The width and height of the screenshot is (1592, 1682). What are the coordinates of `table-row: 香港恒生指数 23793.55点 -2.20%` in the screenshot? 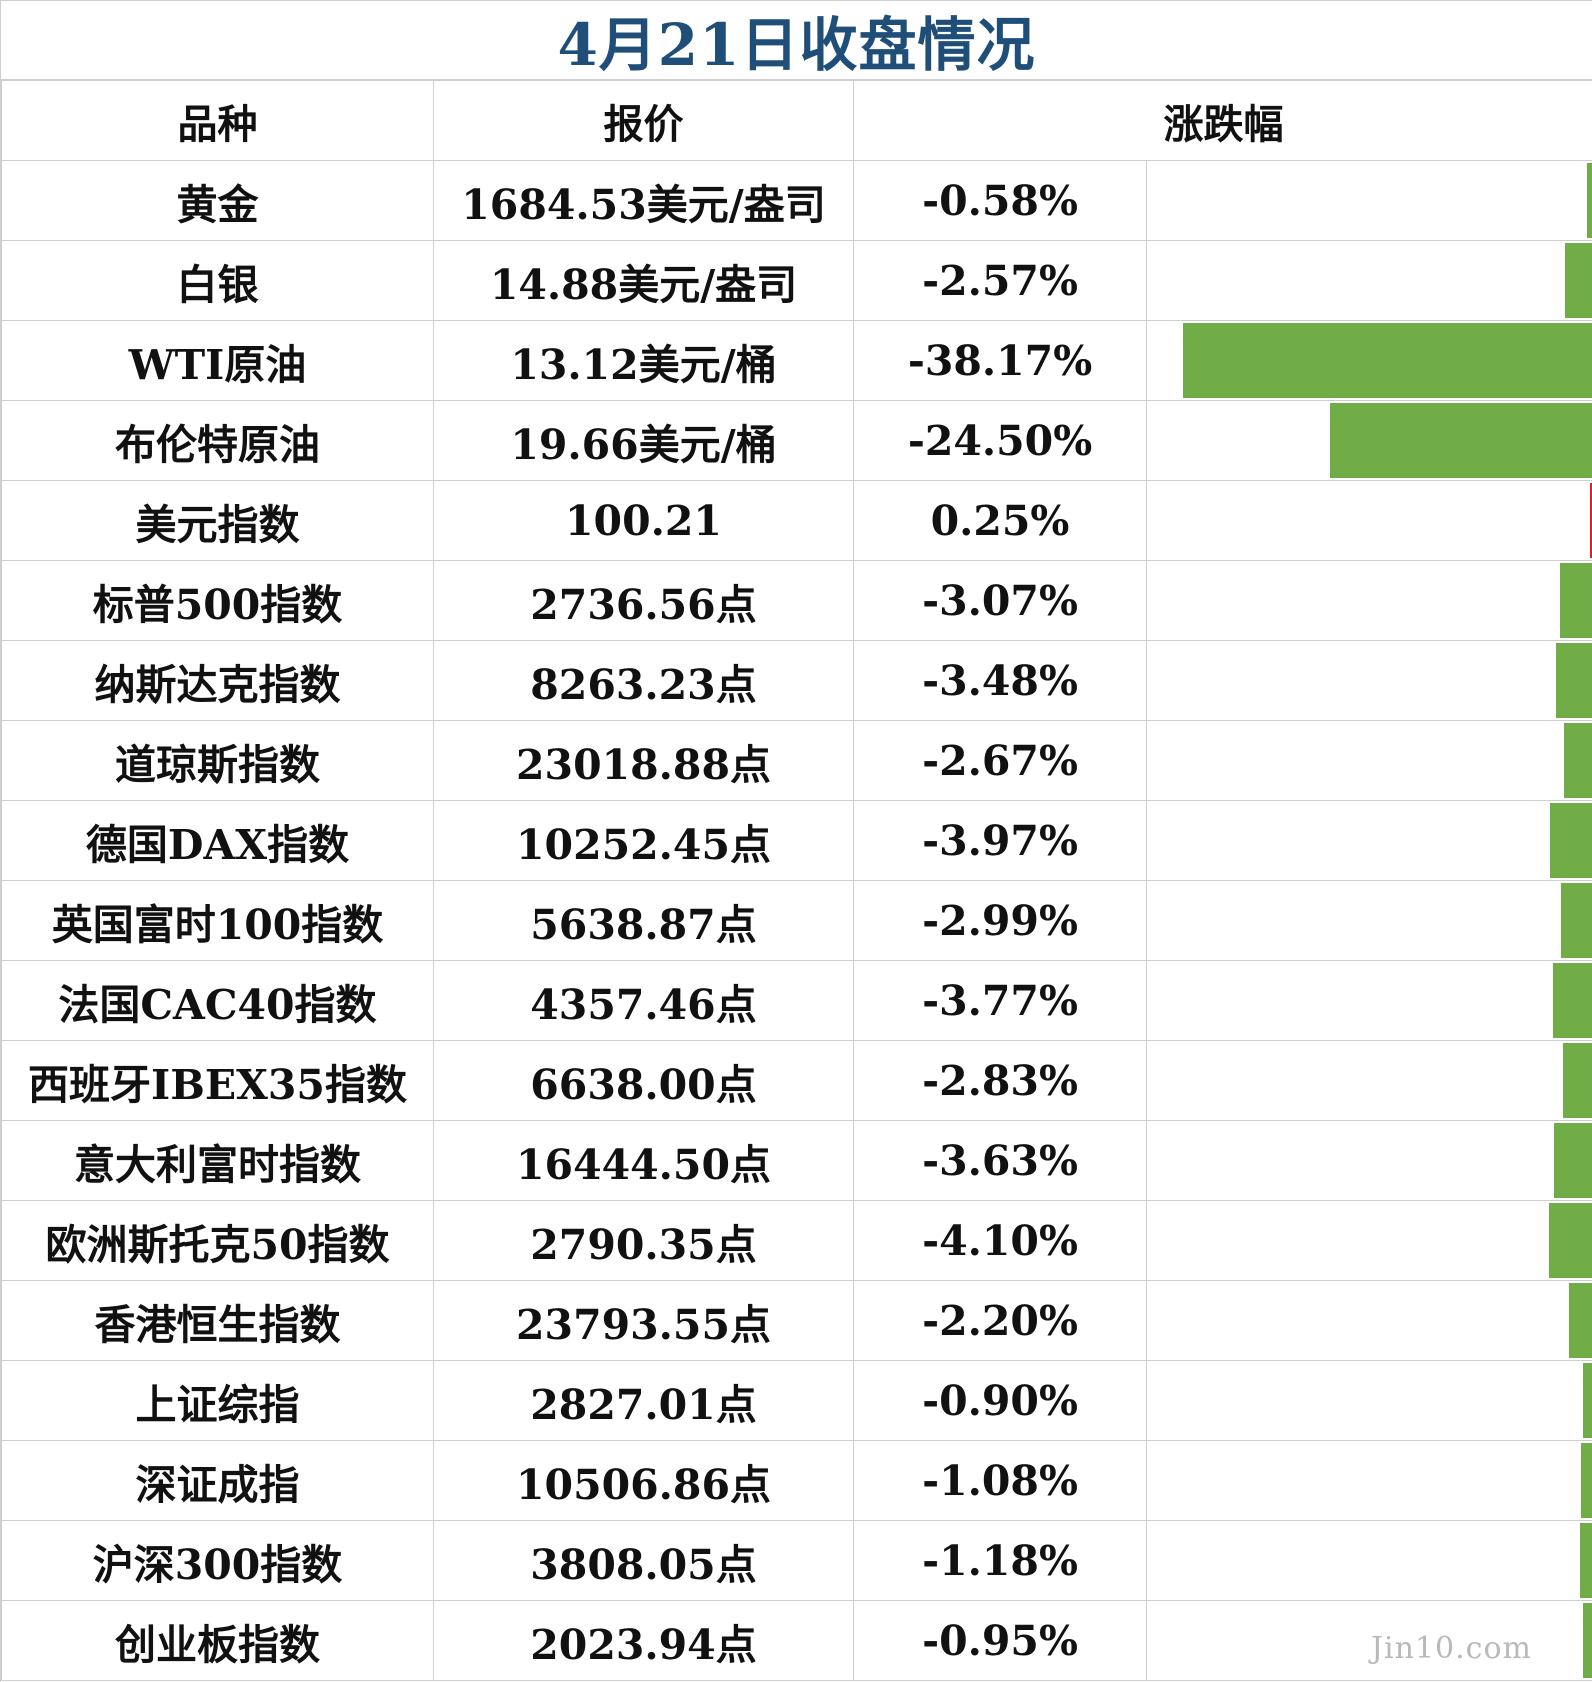 It's located at (796, 1320).